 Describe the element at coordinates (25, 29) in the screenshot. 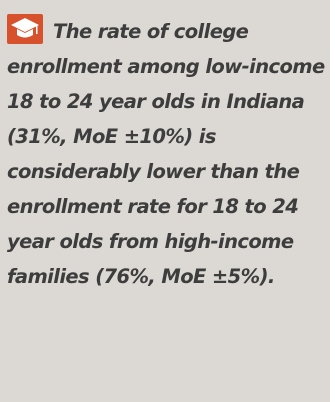

I see `graduation-cap-icon` at that location.